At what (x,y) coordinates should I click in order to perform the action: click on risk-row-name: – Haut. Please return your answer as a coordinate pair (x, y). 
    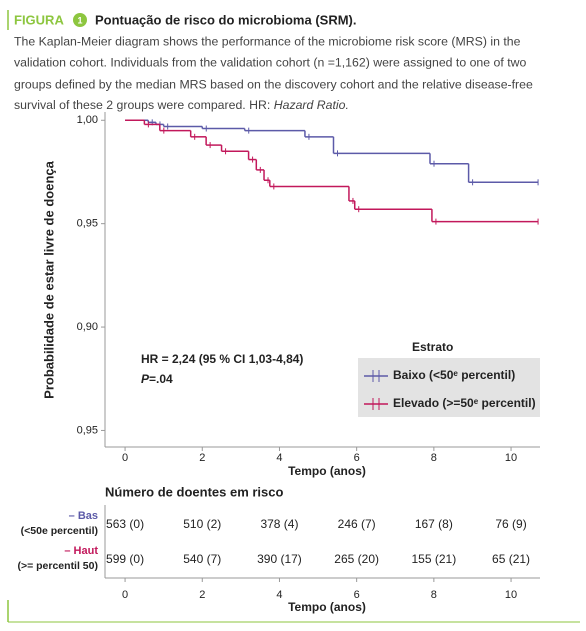
    Looking at the image, I should click on (81, 551).